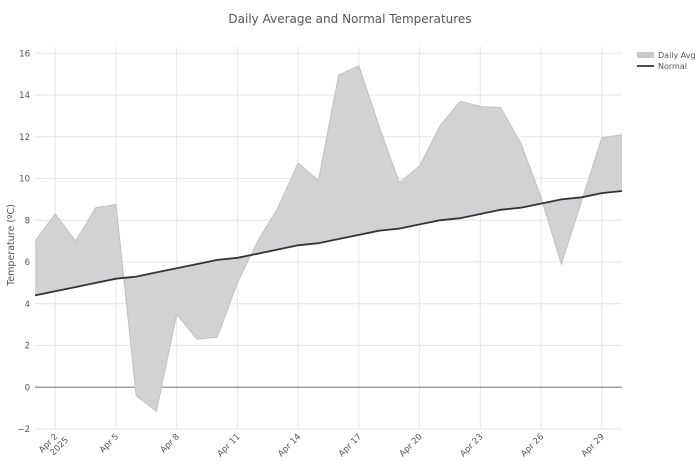  I want to click on x-tick-label: Apr 14, so click(289, 445).